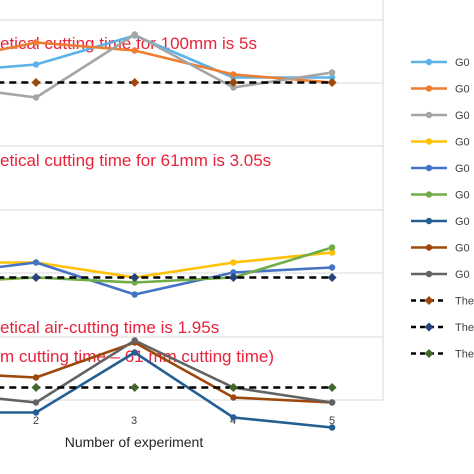  What do you see at coordinates (134, 421) in the screenshot?
I see `x-tick-label: 3` at bounding box center [134, 421].